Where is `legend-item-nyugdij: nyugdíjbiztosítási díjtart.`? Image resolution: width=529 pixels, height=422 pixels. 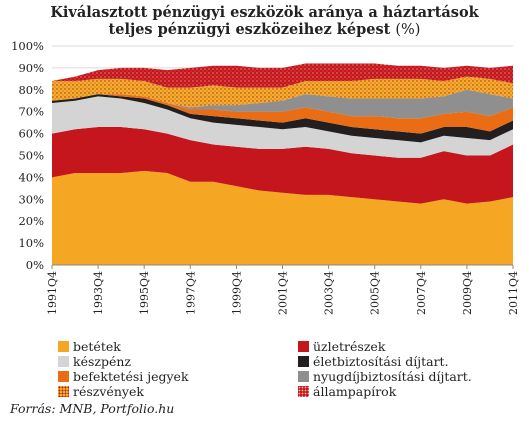
legend-item-nyugdij: nyugdíjbiztosítási díjtart. is located at coordinates (385, 376).